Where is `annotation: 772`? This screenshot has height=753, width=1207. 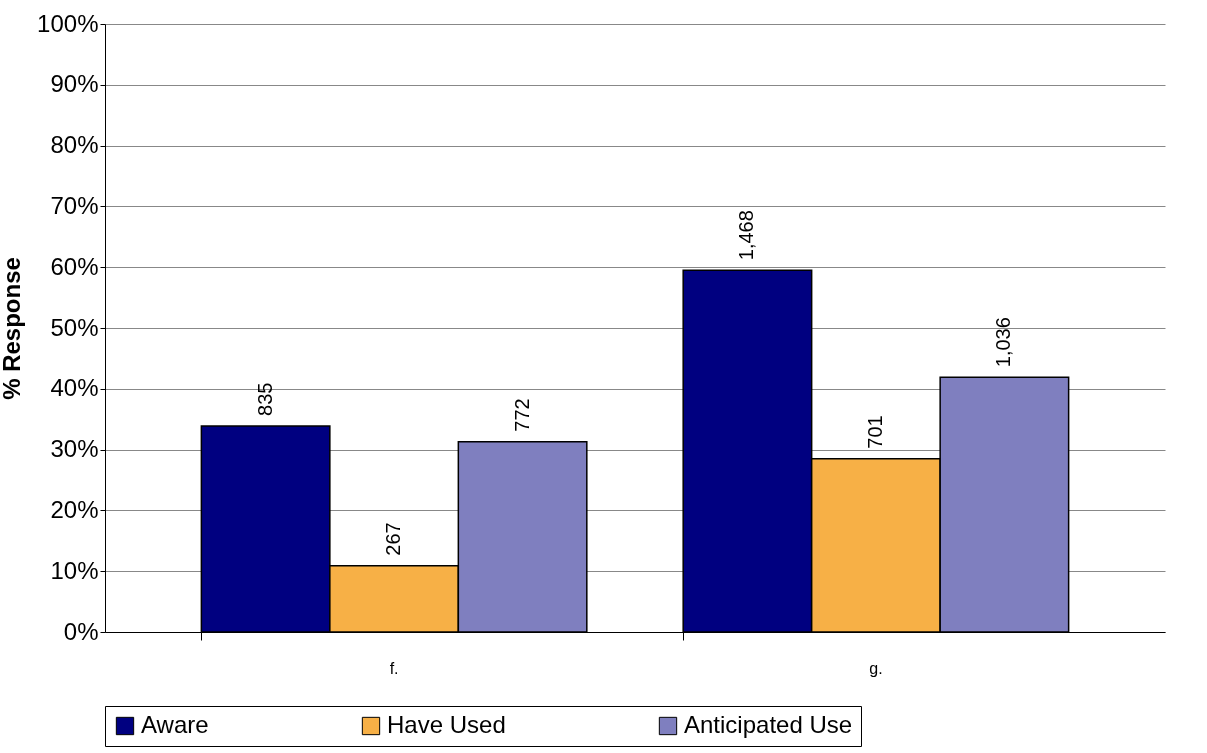
annotation: 772 is located at coordinates (521, 415).